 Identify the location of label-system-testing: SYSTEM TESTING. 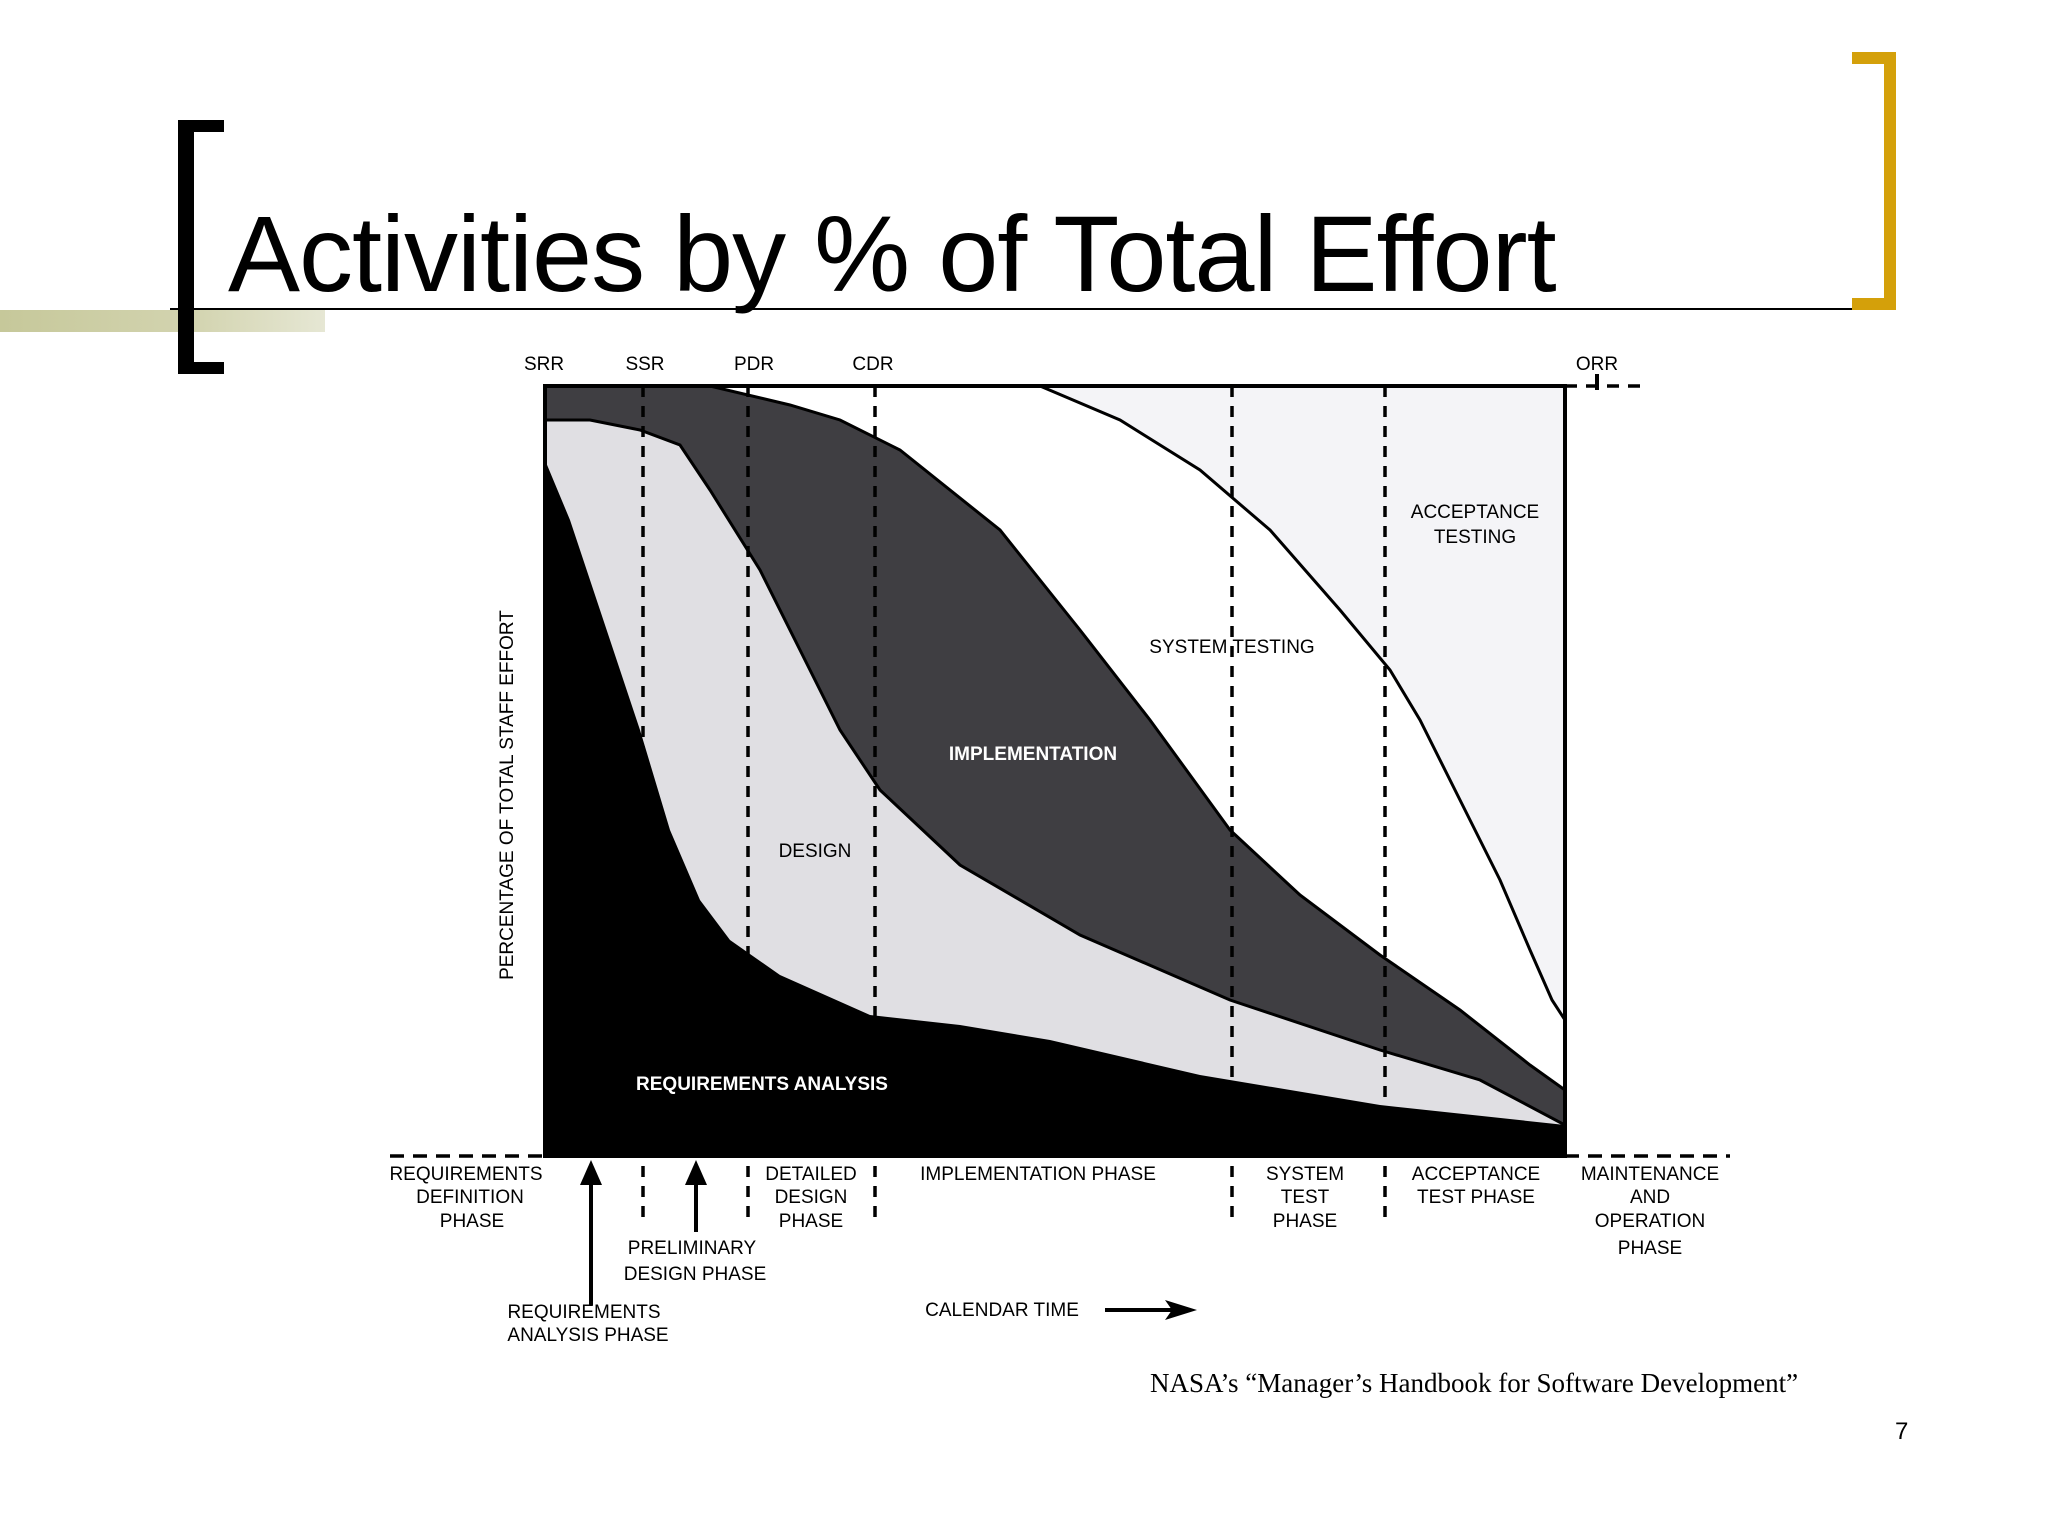
(1231, 647).